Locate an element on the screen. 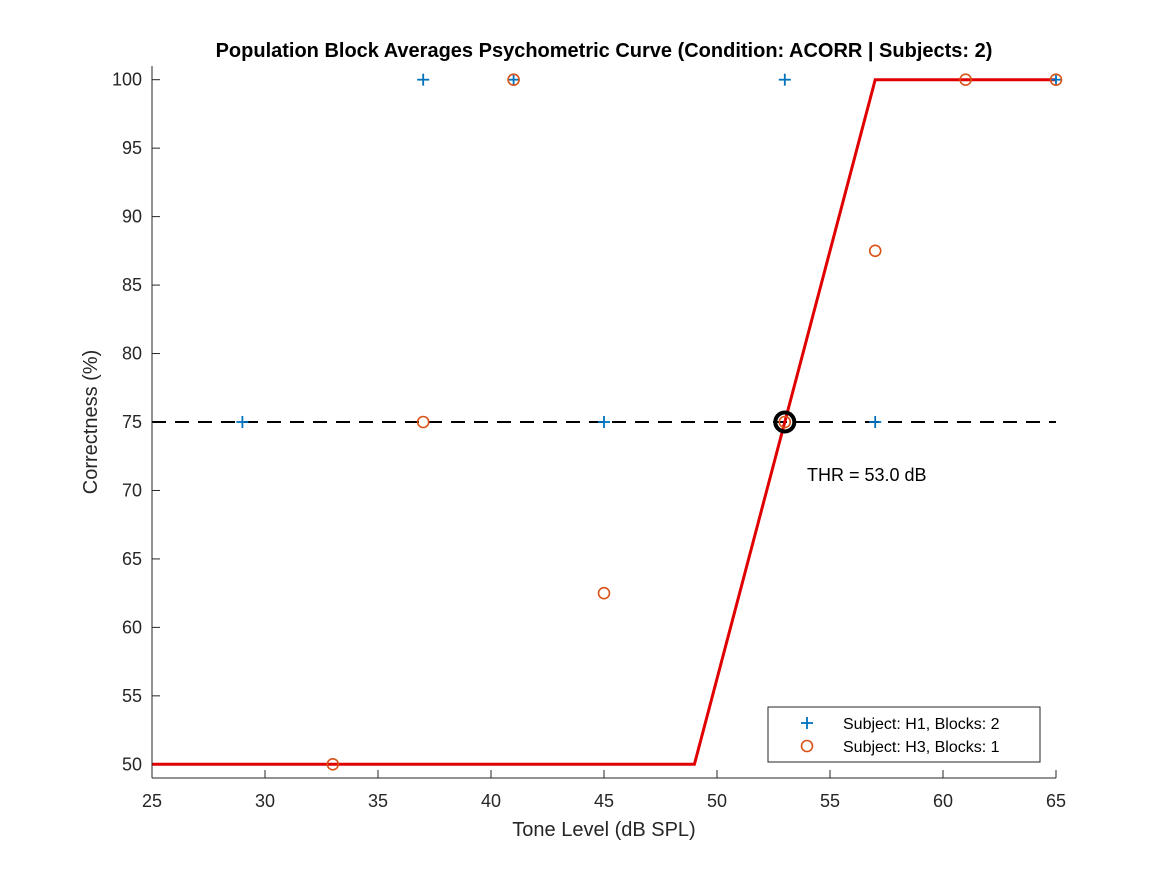 The width and height of the screenshot is (1167, 875). threshold-marker is located at coordinates (785, 422).